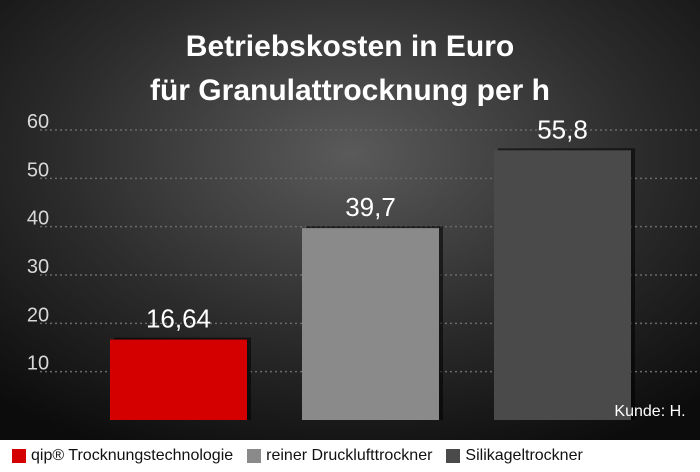  What do you see at coordinates (350, 90) in the screenshot?
I see `chart-subtitle: für Granulattrocknung per h` at bounding box center [350, 90].